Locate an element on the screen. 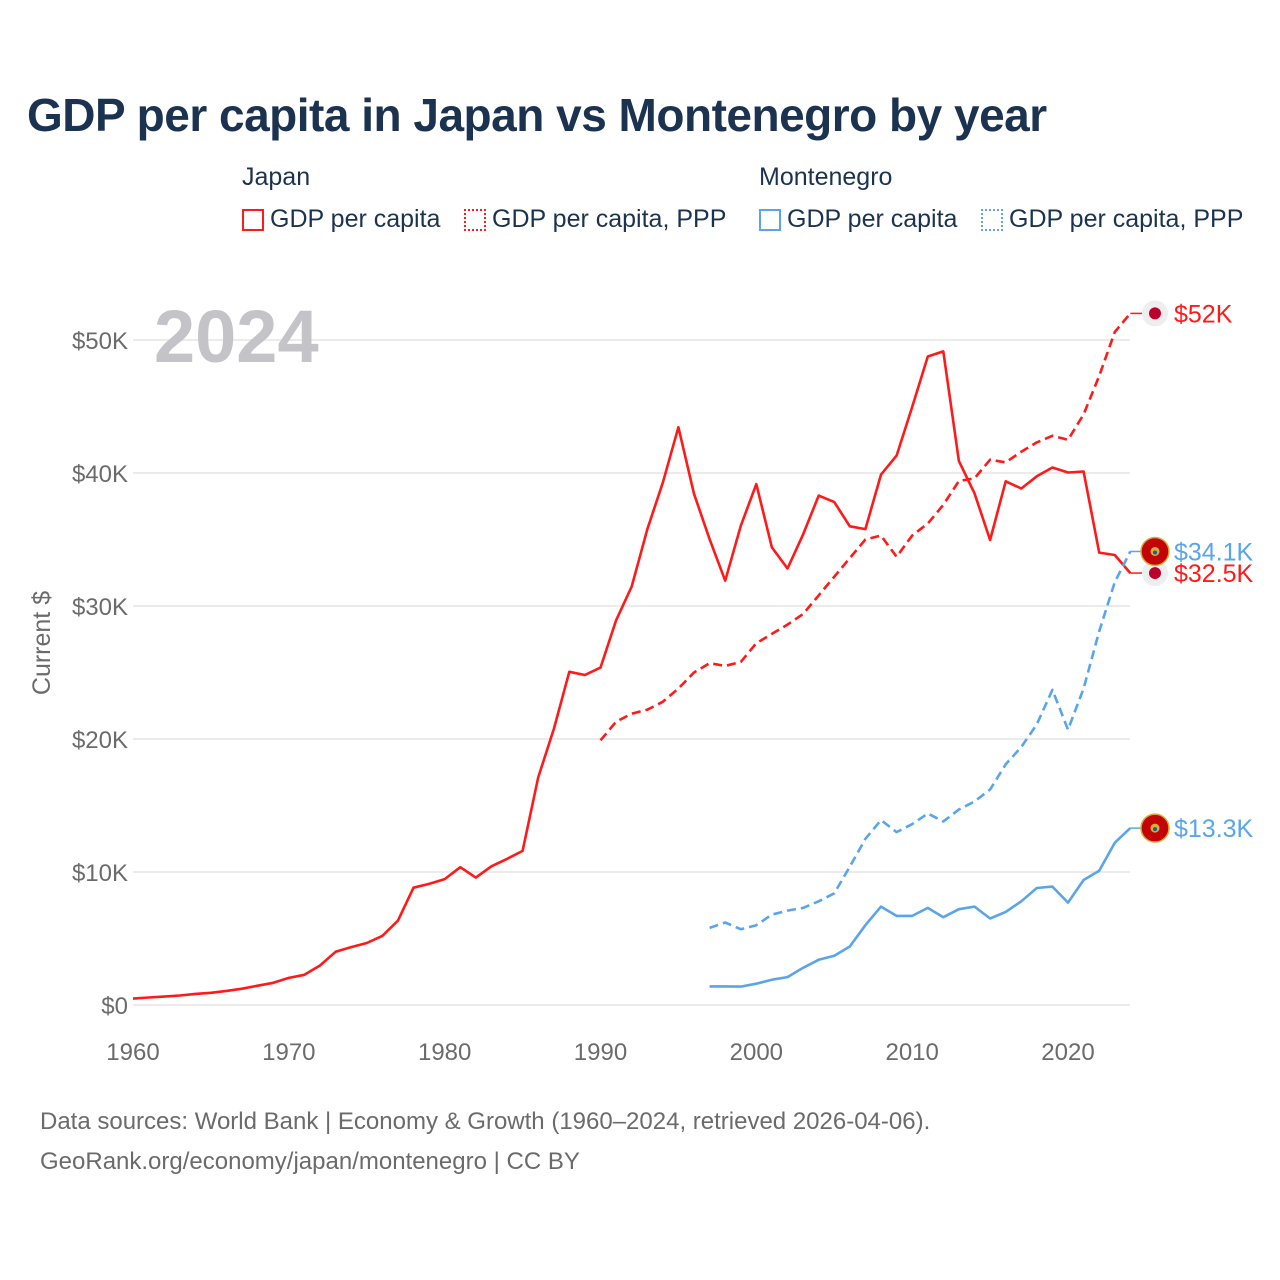  x-tick-label: 2000 is located at coordinates (756, 1052).